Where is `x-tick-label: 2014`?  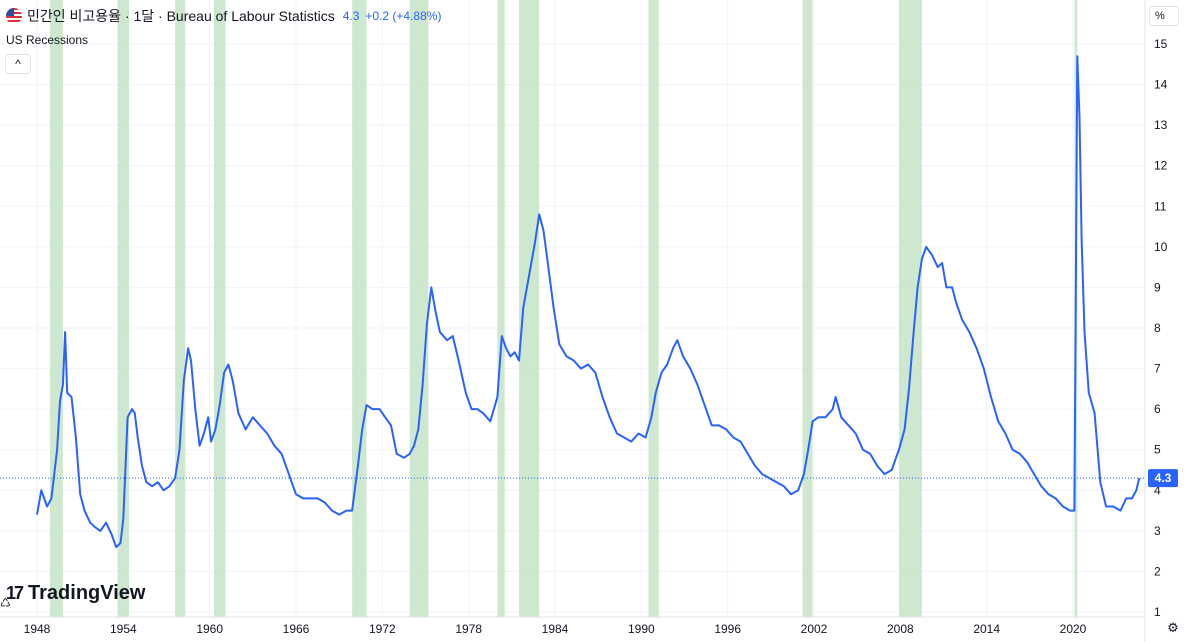
x-tick-label: 2014 is located at coordinates (986, 629).